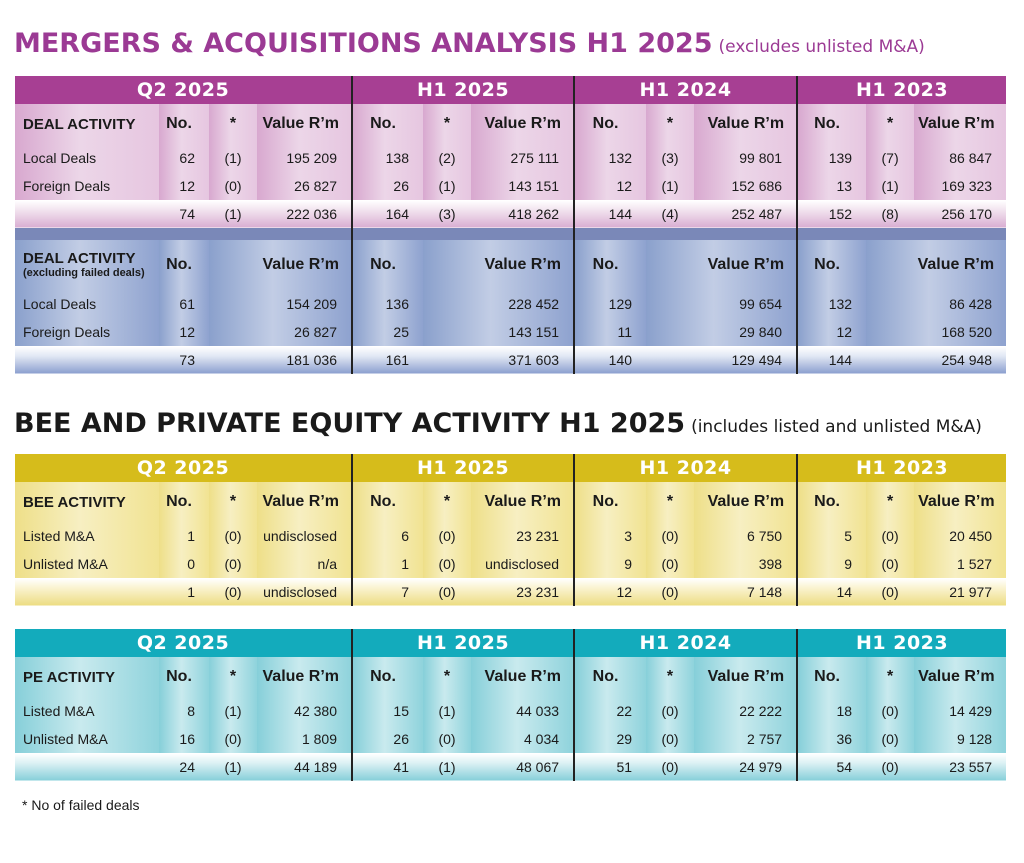 Image resolution: width=1024 pixels, height=863 pixels. I want to click on cell-no: 22, so click(610, 711).